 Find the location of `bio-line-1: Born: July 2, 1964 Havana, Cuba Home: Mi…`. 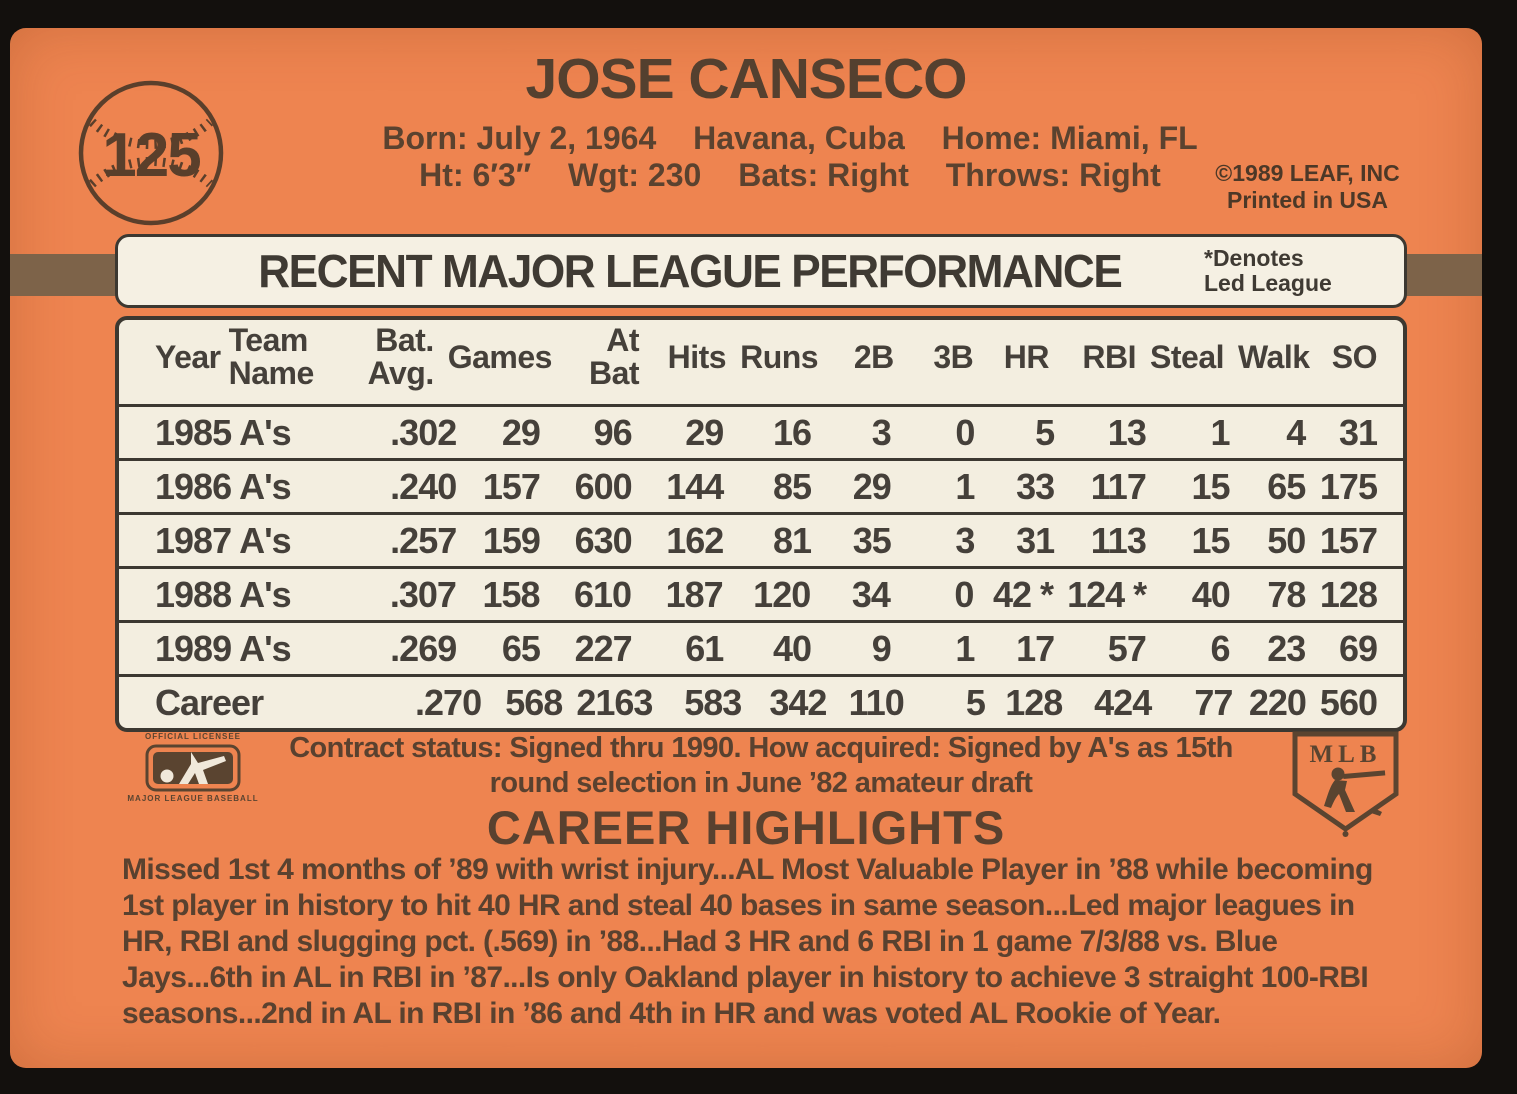

bio-line-1: Born: July 2, 1964 Havana, Cuba Home: Mi… is located at coordinates (790, 138).